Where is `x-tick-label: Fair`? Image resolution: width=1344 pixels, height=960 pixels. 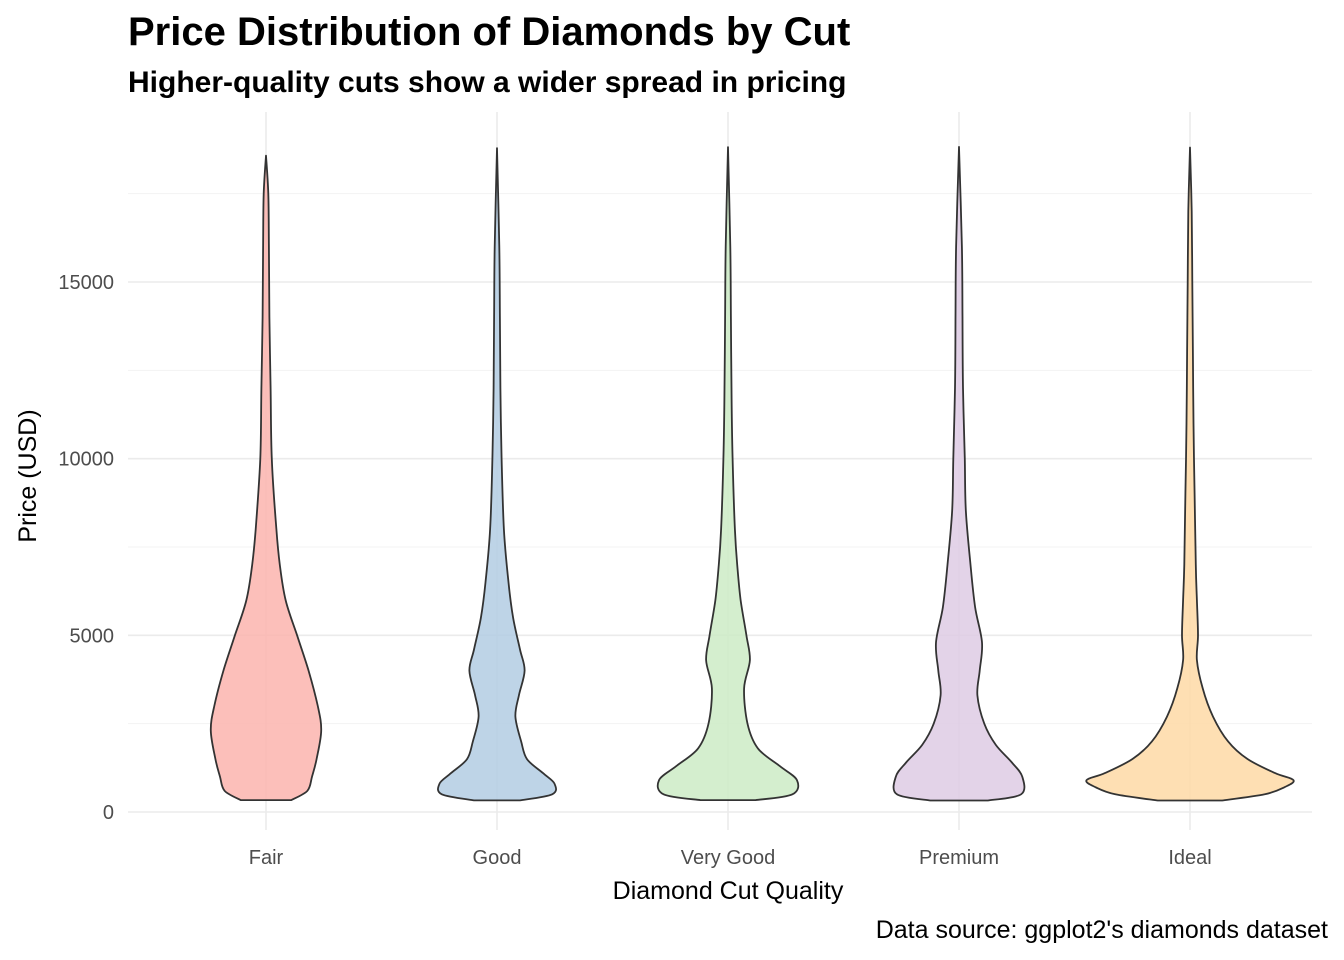 x-tick-label: Fair is located at coordinates (266, 858).